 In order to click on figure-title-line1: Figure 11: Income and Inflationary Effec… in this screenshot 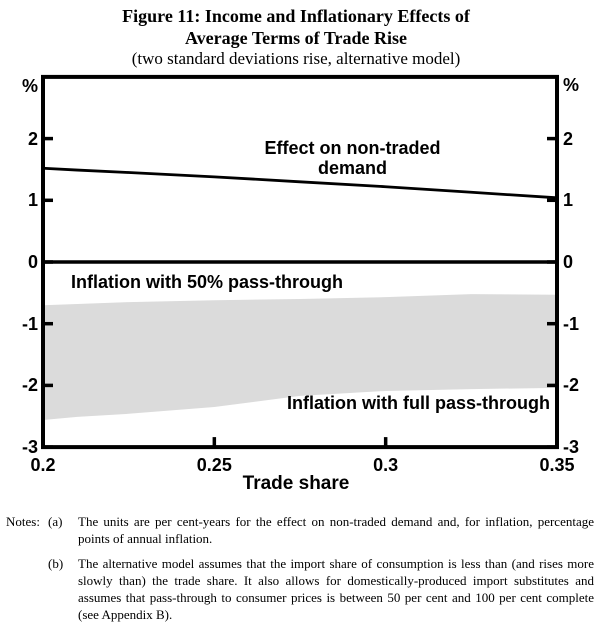, I will do `click(296, 16)`.